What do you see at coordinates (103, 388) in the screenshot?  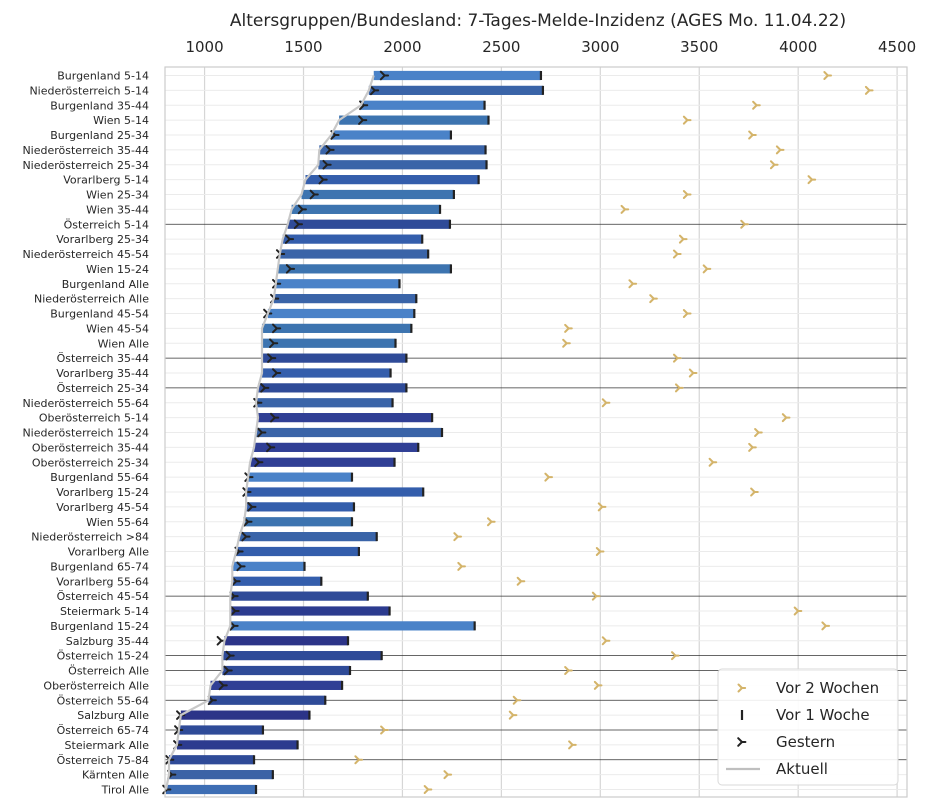 I see `y-tick-label: Österreich 25-34` at bounding box center [103, 388].